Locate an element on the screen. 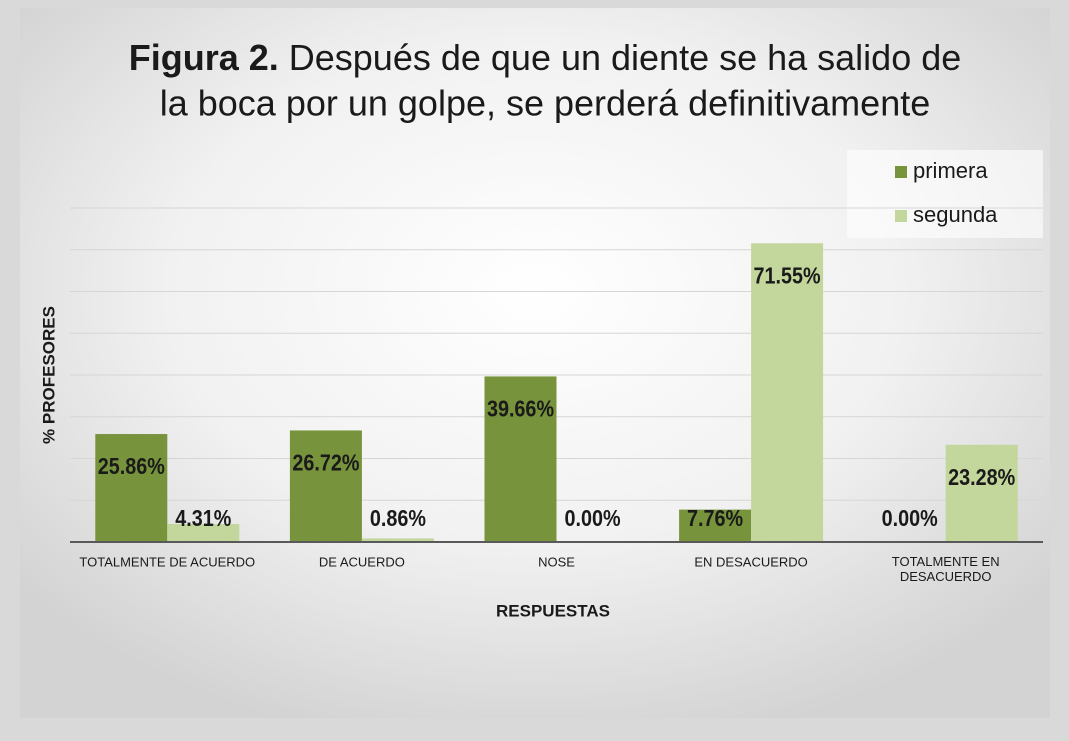 The image size is (1069, 741). legend-label: primera is located at coordinates (950, 170).